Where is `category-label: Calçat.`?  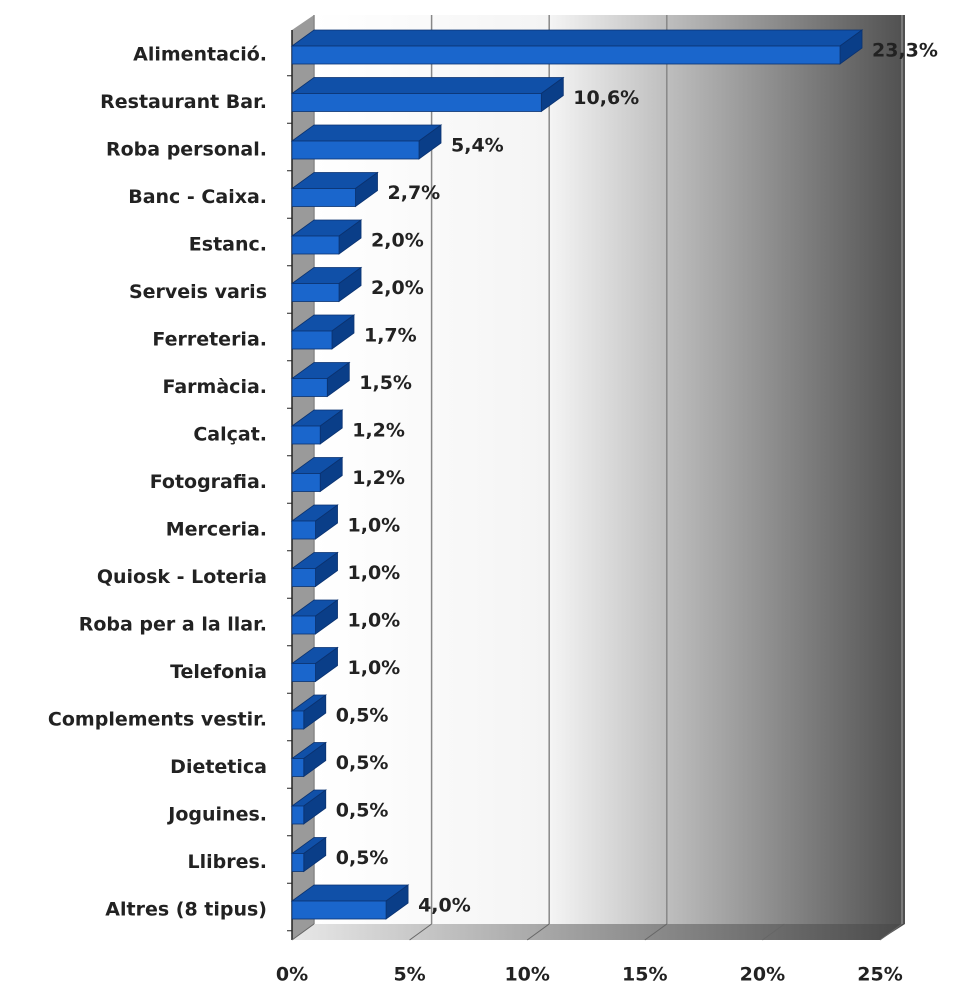
category-label: Calçat. is located at coordinates (230, 435).